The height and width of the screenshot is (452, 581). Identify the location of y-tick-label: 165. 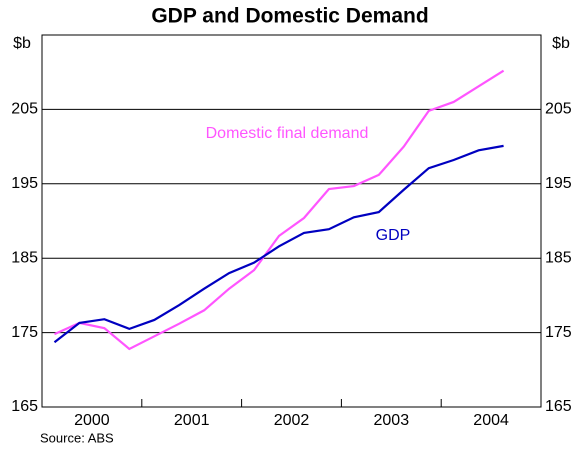
(24, 406).